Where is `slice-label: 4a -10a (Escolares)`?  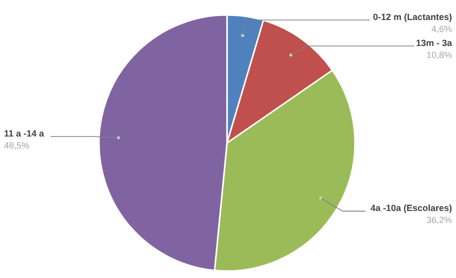 slice-label: 4a -10a (Escolares) is located at coordinates (411, 208).